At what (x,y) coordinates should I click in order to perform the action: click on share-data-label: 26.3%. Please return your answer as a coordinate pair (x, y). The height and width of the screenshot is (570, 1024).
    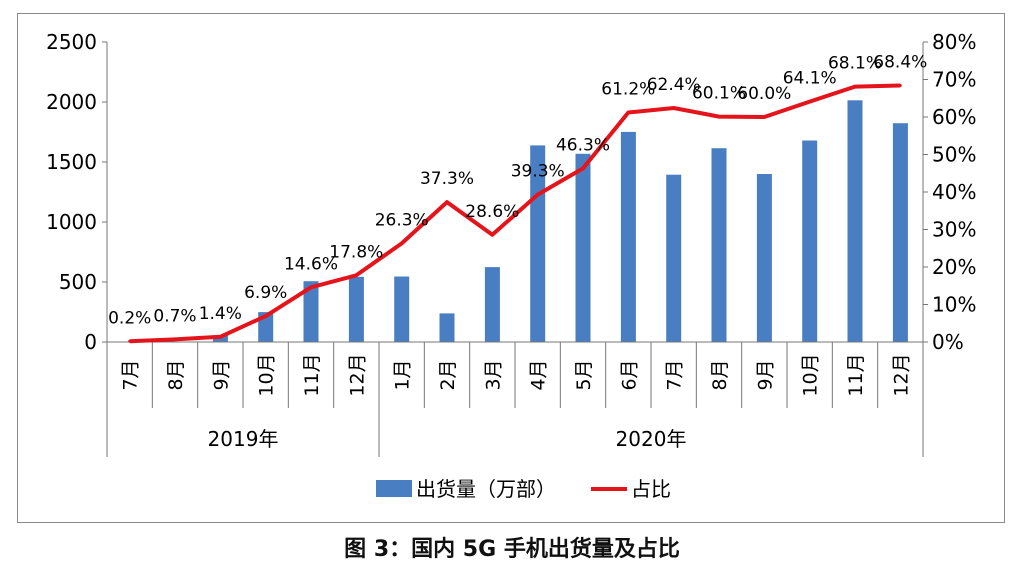
    Looking at the image, I should click on (402, 220).